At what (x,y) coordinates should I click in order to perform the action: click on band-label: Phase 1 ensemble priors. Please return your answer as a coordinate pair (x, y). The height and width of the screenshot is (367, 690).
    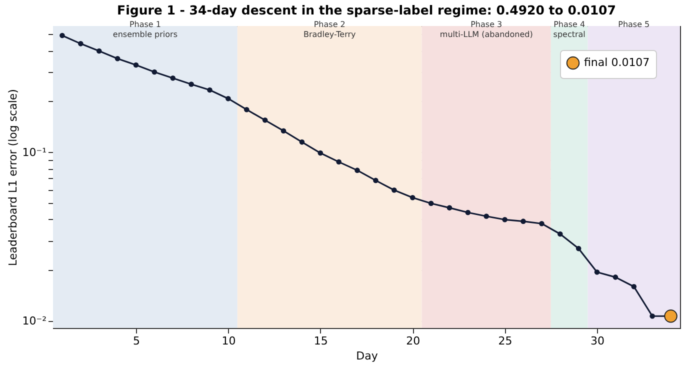
    Looking at the image, I should click on (145, 29).